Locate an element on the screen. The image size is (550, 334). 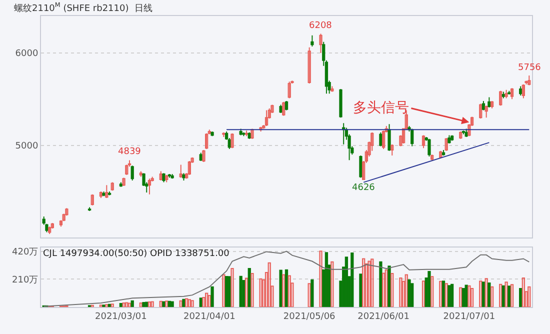
y-tick-label: 210万 is located at coordinates (25, 280).